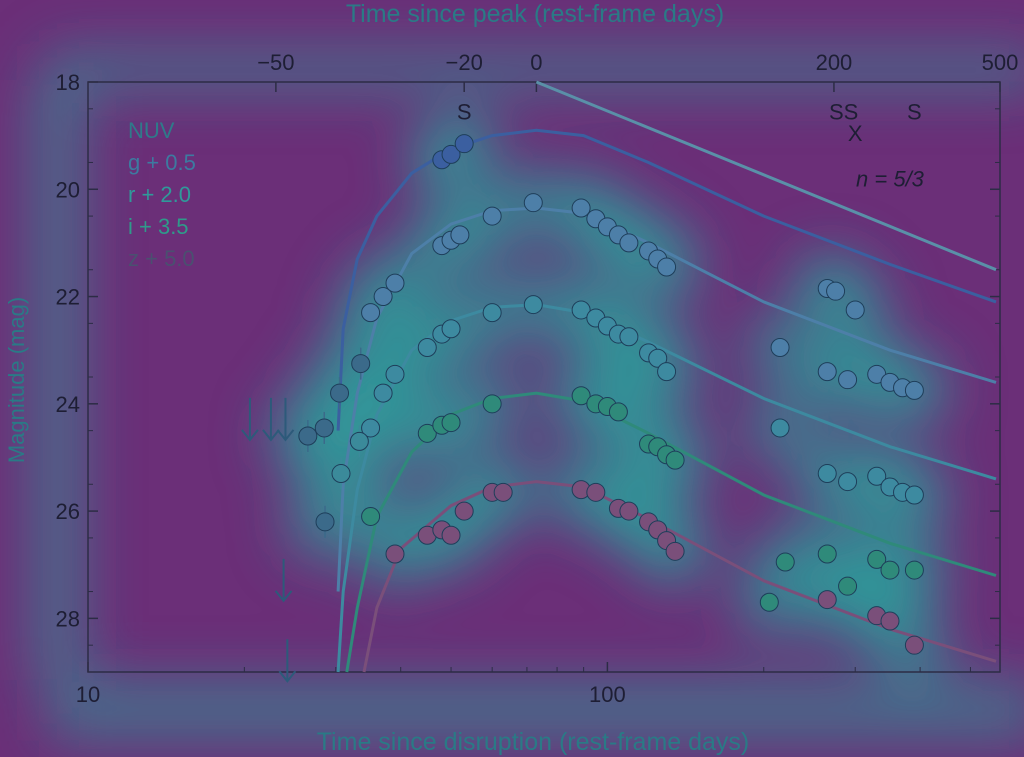 The width and height of the screenshot is (1024, 757). Describe the element at coordinates (1000, 62) in the screenshot. I see `x2-tick-label: 500` at that location.